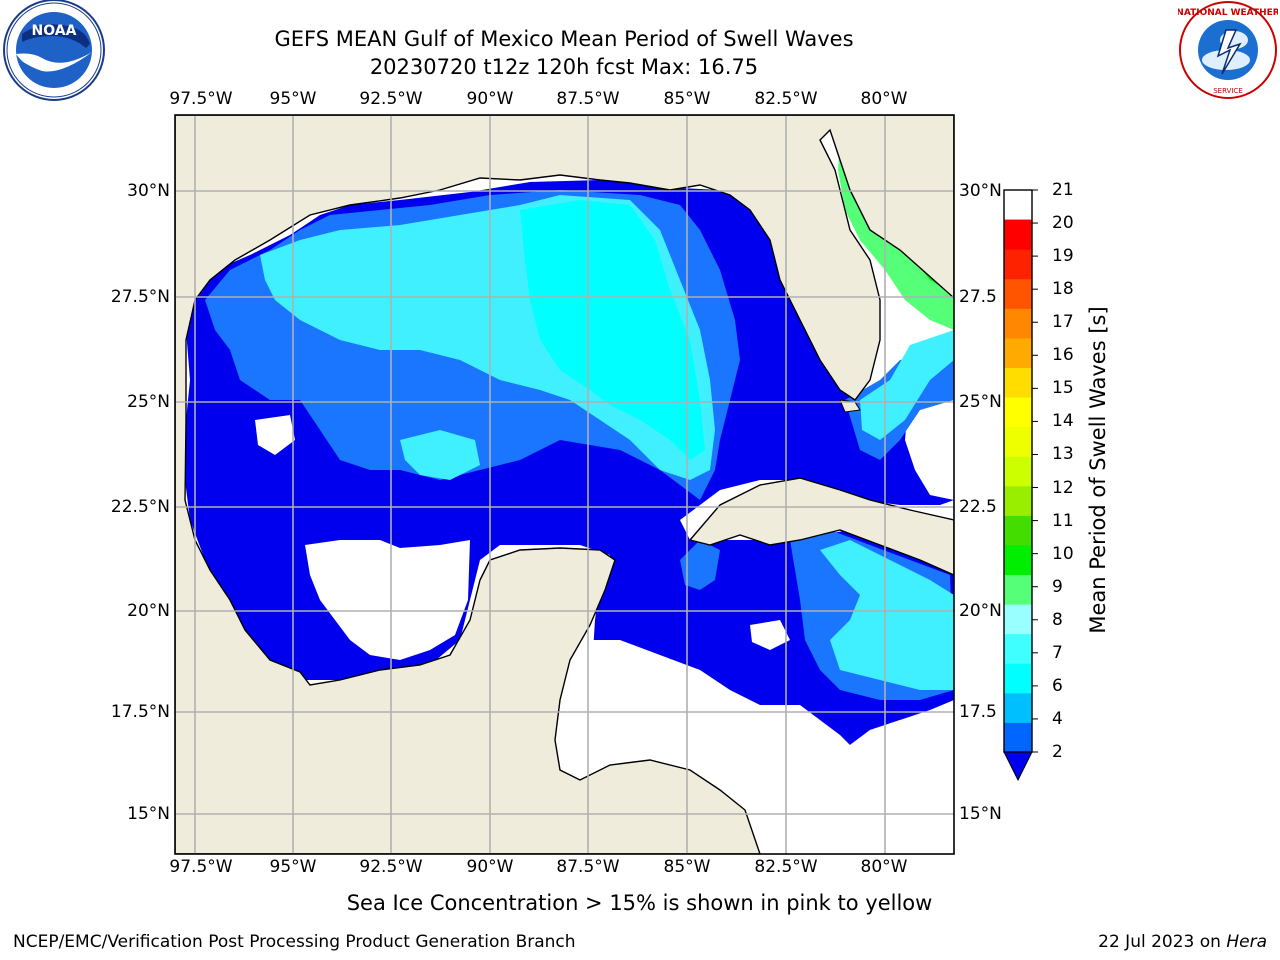  I want to click on colorbar-tick-label: 4, so click(1057, 718).